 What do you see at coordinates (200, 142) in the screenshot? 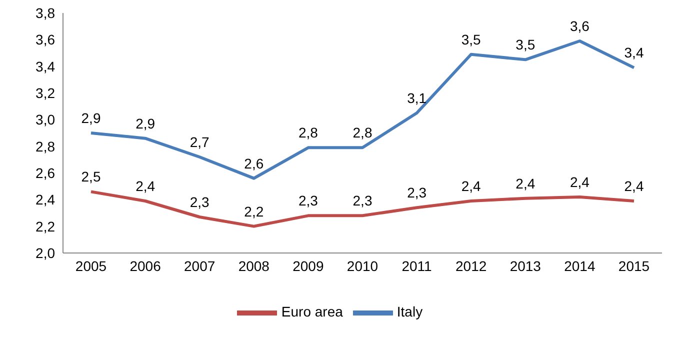
I see `data-label: 2,7` at bounding box center [200, 142].